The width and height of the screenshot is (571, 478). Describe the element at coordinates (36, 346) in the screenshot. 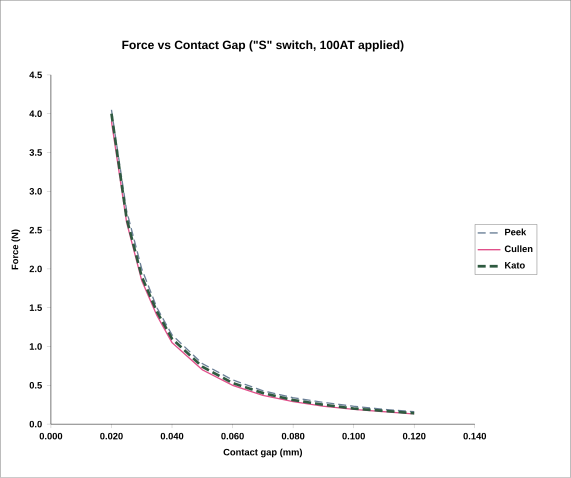

I see `y-tick-label: 1.0` at that location.